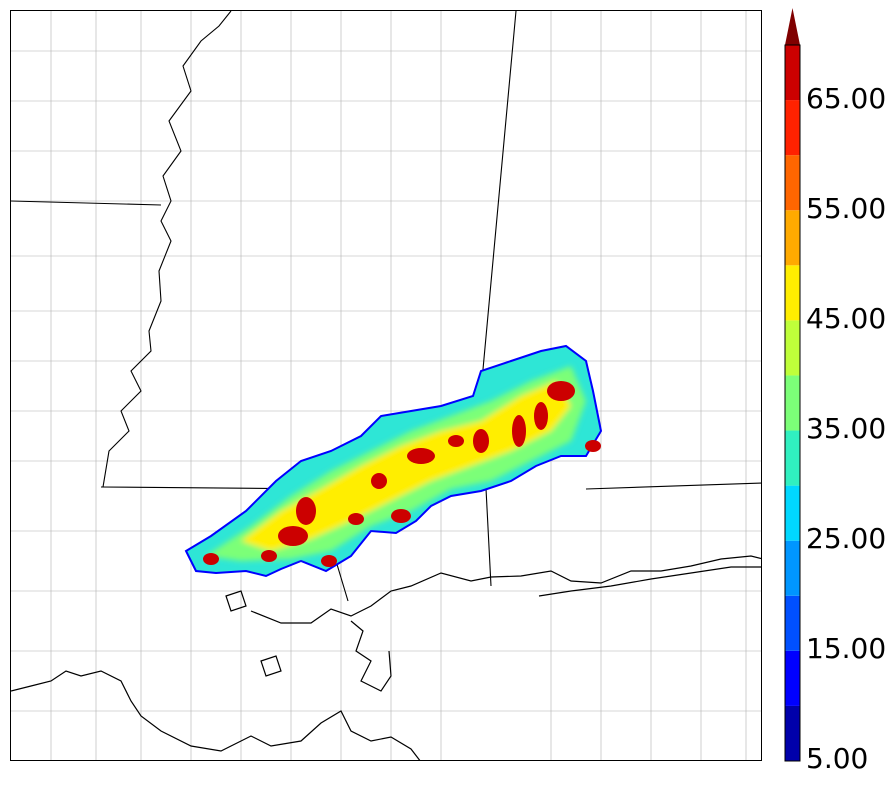  I want to click on colorbar-extend-arrow, so click(792, 26).